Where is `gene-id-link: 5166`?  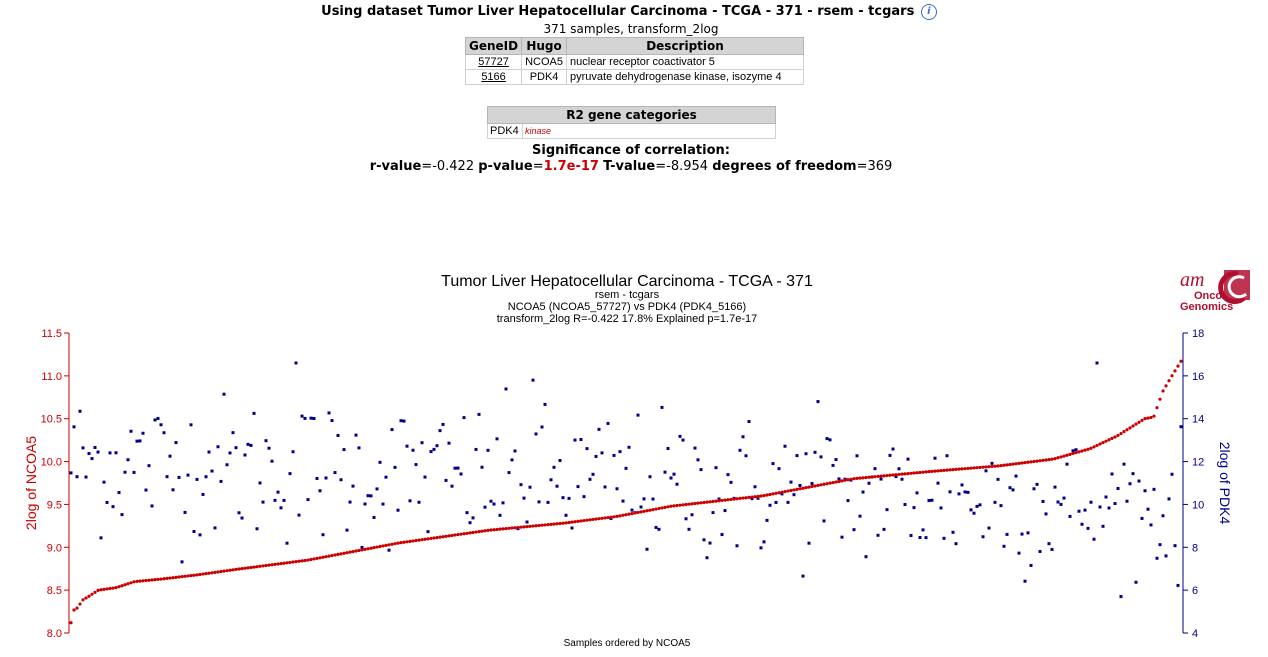 gene-id-link: 5166 is located at coordinates (493, 77).